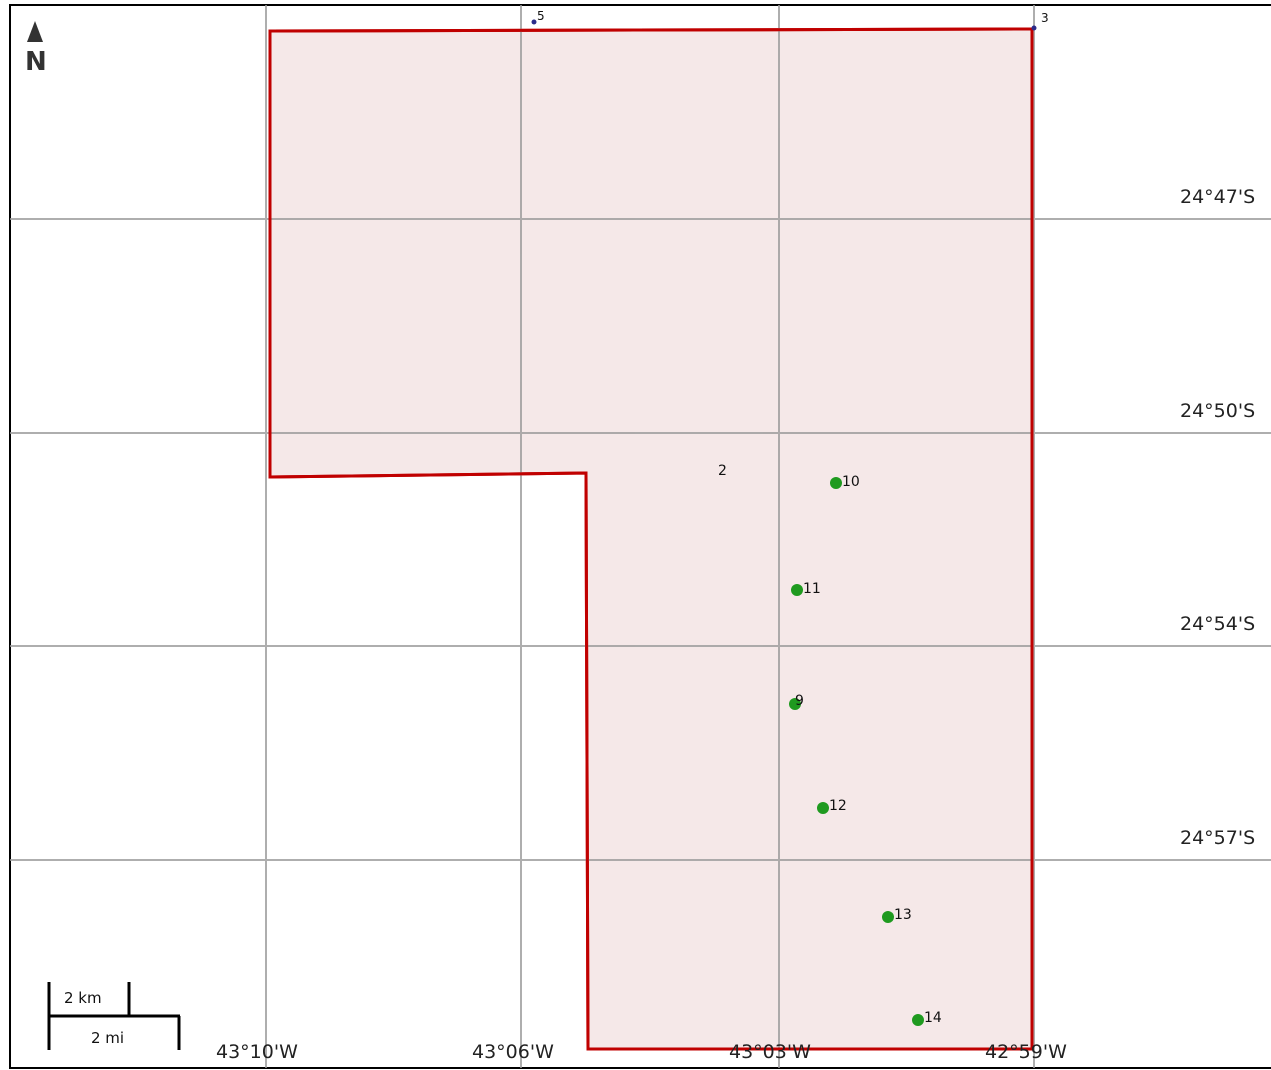 This screenshot has height=1070, width=1271. Describe the element at coordinates (257, 1052) in the screenshot. I see `lon-label-1: 43°10'W` at that location.